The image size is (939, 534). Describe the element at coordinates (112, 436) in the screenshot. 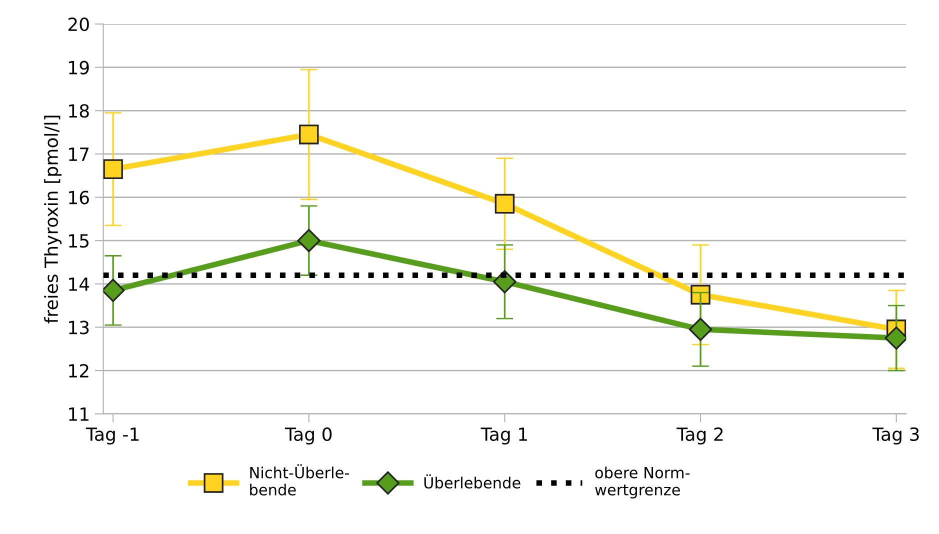

I see `x-tick-label: Tag -1` at that location.